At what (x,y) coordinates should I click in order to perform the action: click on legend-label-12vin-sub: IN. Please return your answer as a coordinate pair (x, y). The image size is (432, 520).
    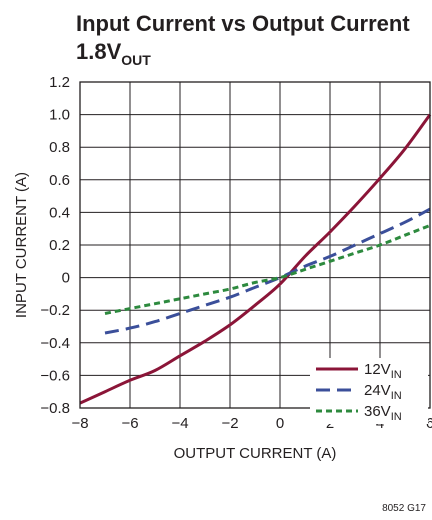
    Looking at the image, I should click on (396, 375).